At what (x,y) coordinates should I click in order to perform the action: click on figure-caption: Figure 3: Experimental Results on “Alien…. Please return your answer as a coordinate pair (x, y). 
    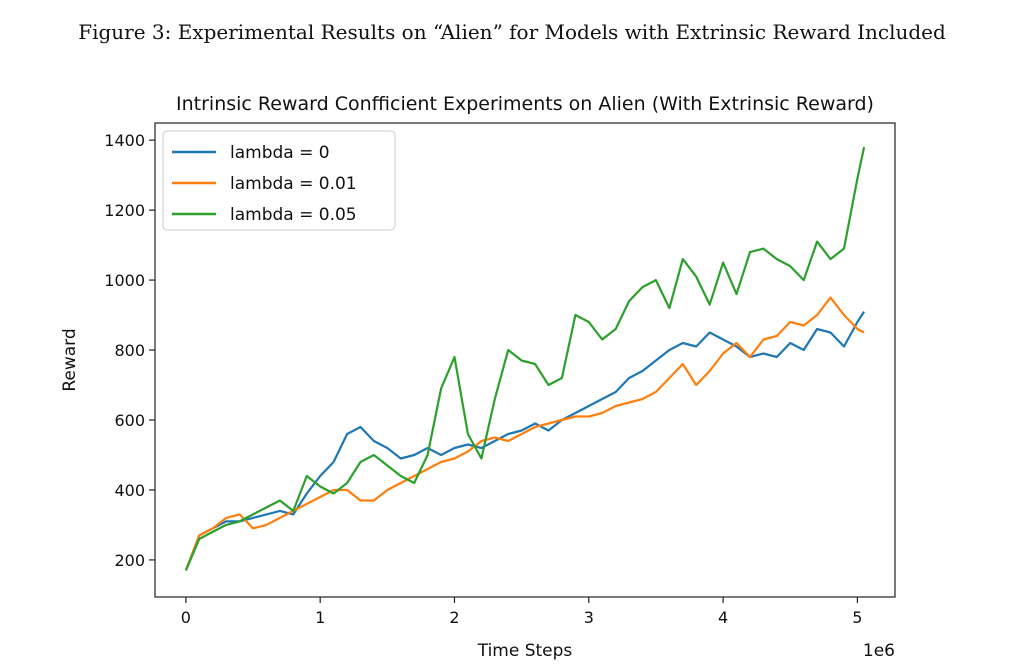
    Looking at the image, I should click on (512, 32).